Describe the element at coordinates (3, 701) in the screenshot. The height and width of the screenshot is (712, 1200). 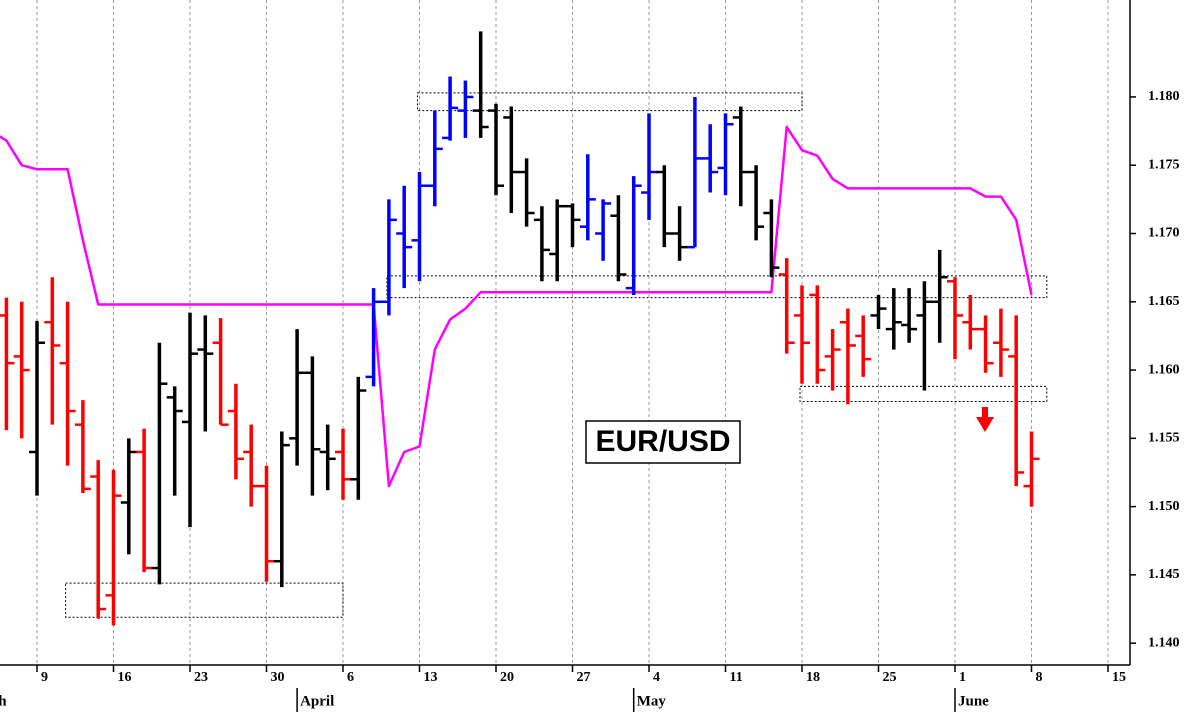
I see `month-label: March` at that location.